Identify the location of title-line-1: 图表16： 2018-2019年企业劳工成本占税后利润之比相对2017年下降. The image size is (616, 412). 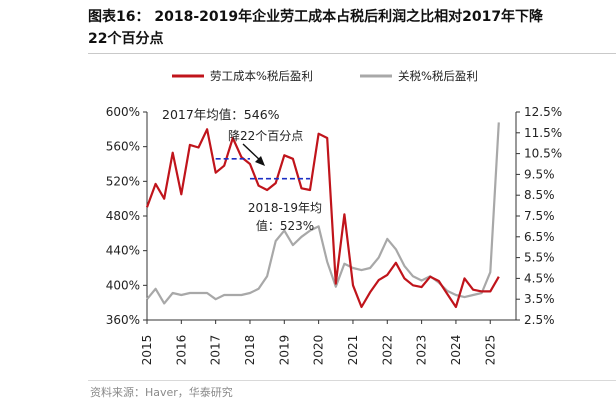
(316, 17).